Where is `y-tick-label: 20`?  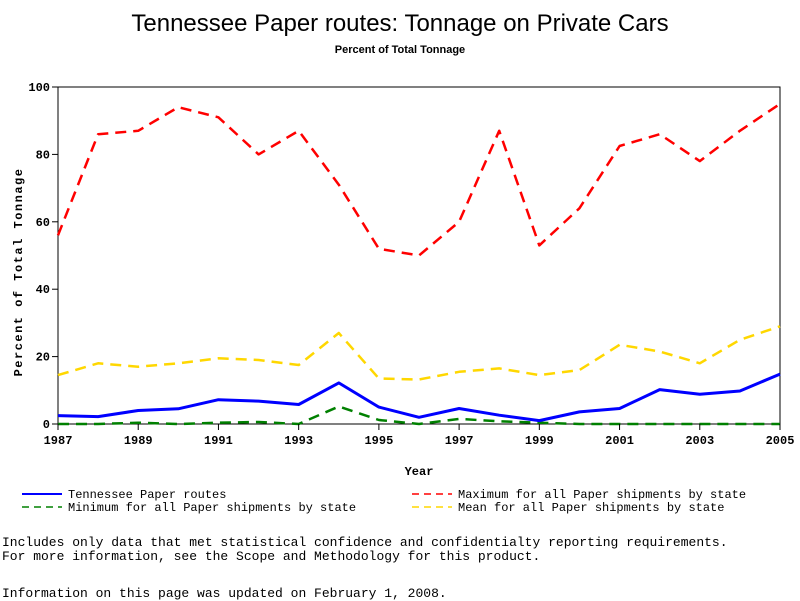 y-tick-label: 20 is located at coordinates (43, 358).